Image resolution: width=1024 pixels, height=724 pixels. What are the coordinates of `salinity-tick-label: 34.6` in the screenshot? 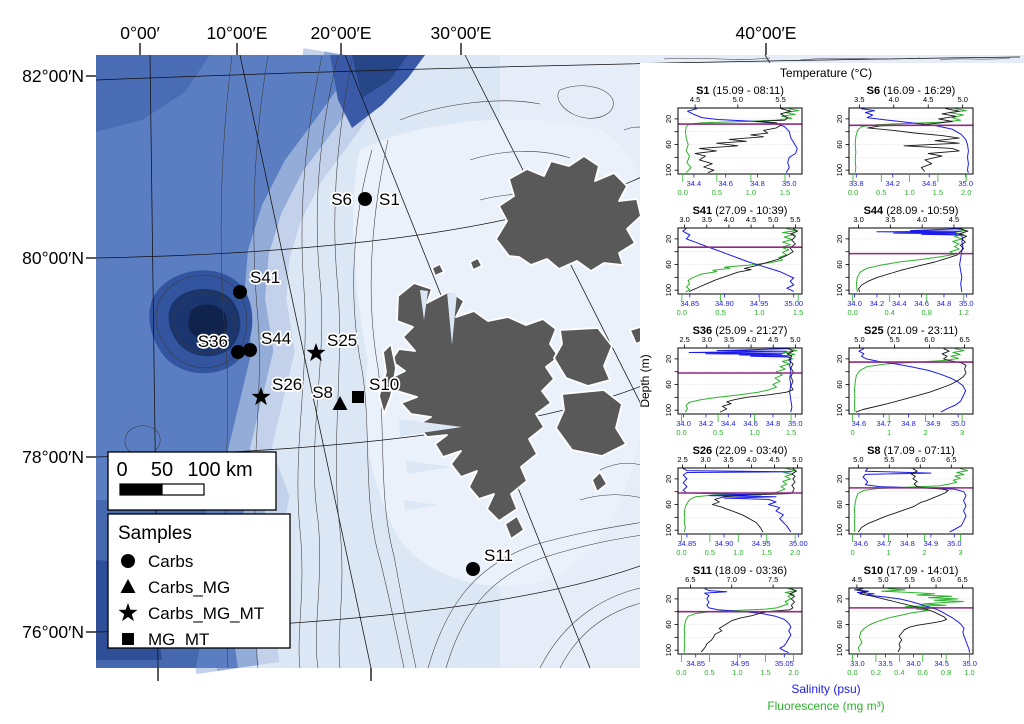 It's located at (859, 423).